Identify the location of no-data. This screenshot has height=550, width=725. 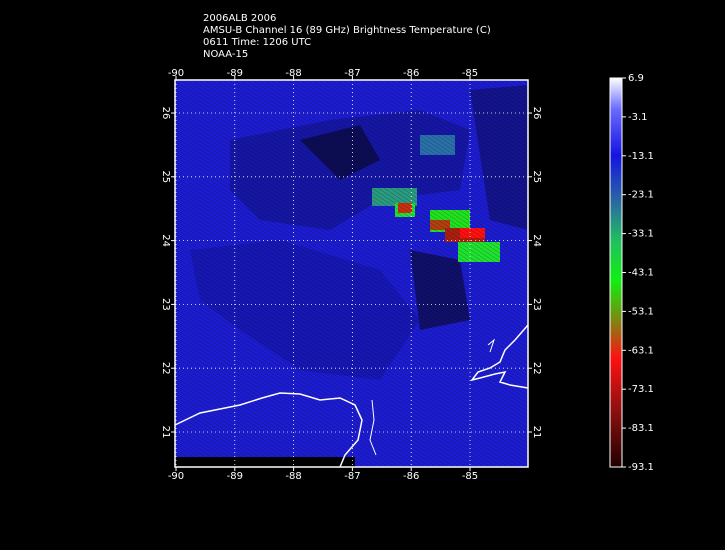
(265, 462).